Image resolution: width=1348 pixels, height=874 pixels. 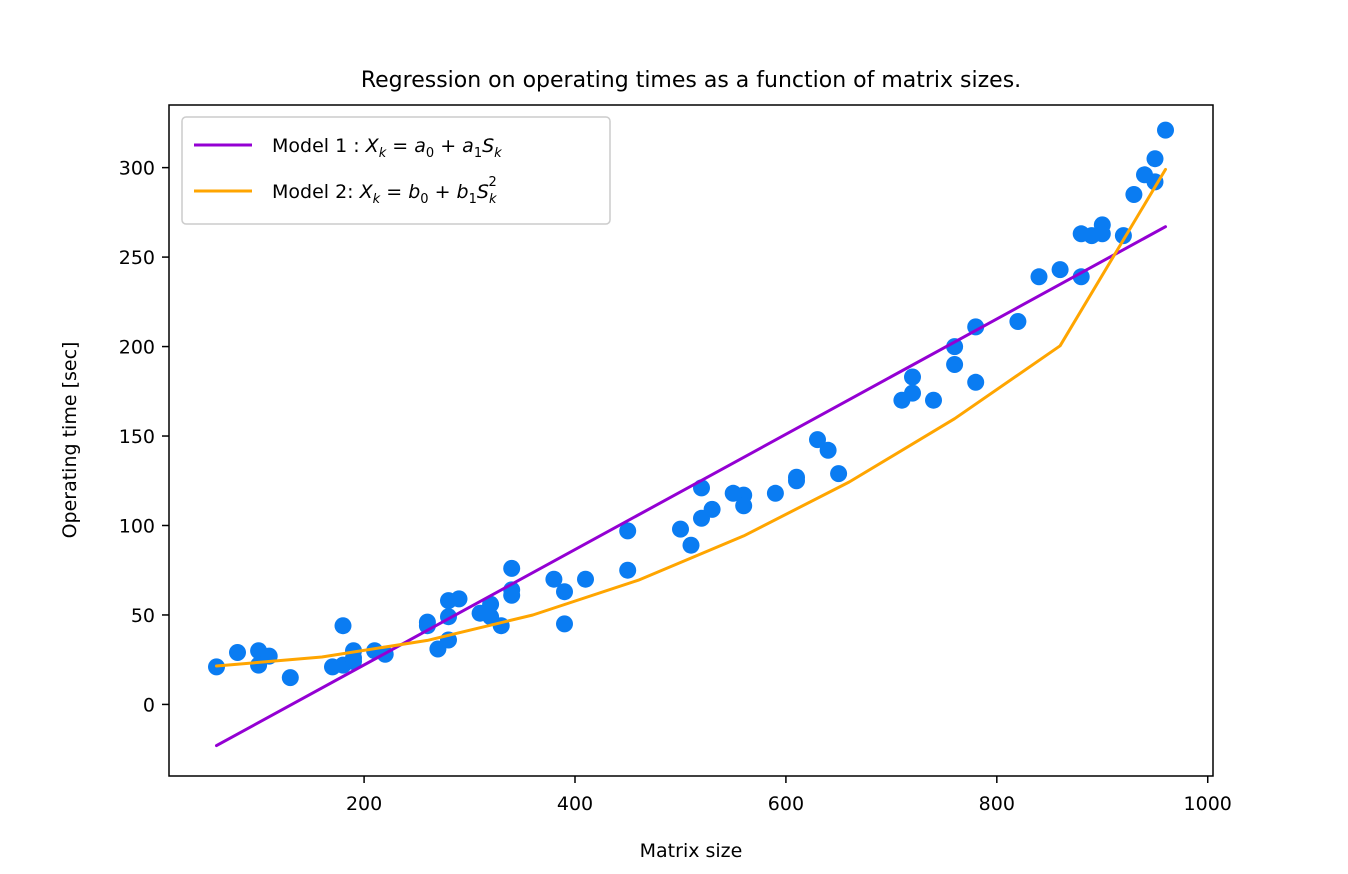 What do you see at coordinates (1208, 804) in the screenshot?
I see `x-tick-label: 1000` at bounding box center [1208, 804].